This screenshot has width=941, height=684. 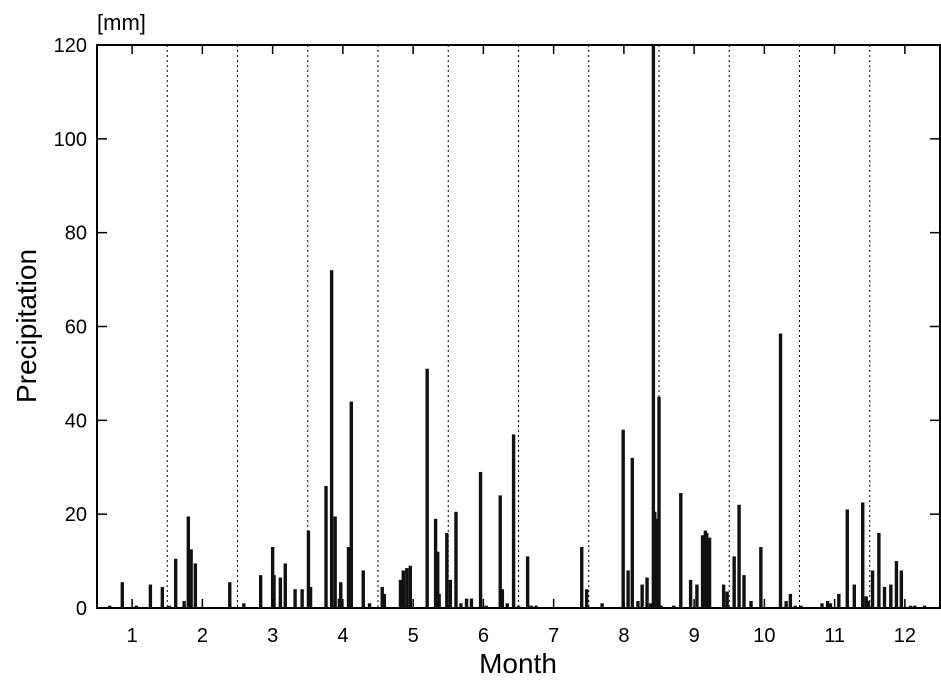 I want to click on y-tick-label: 60, so click(x=76, y=328).